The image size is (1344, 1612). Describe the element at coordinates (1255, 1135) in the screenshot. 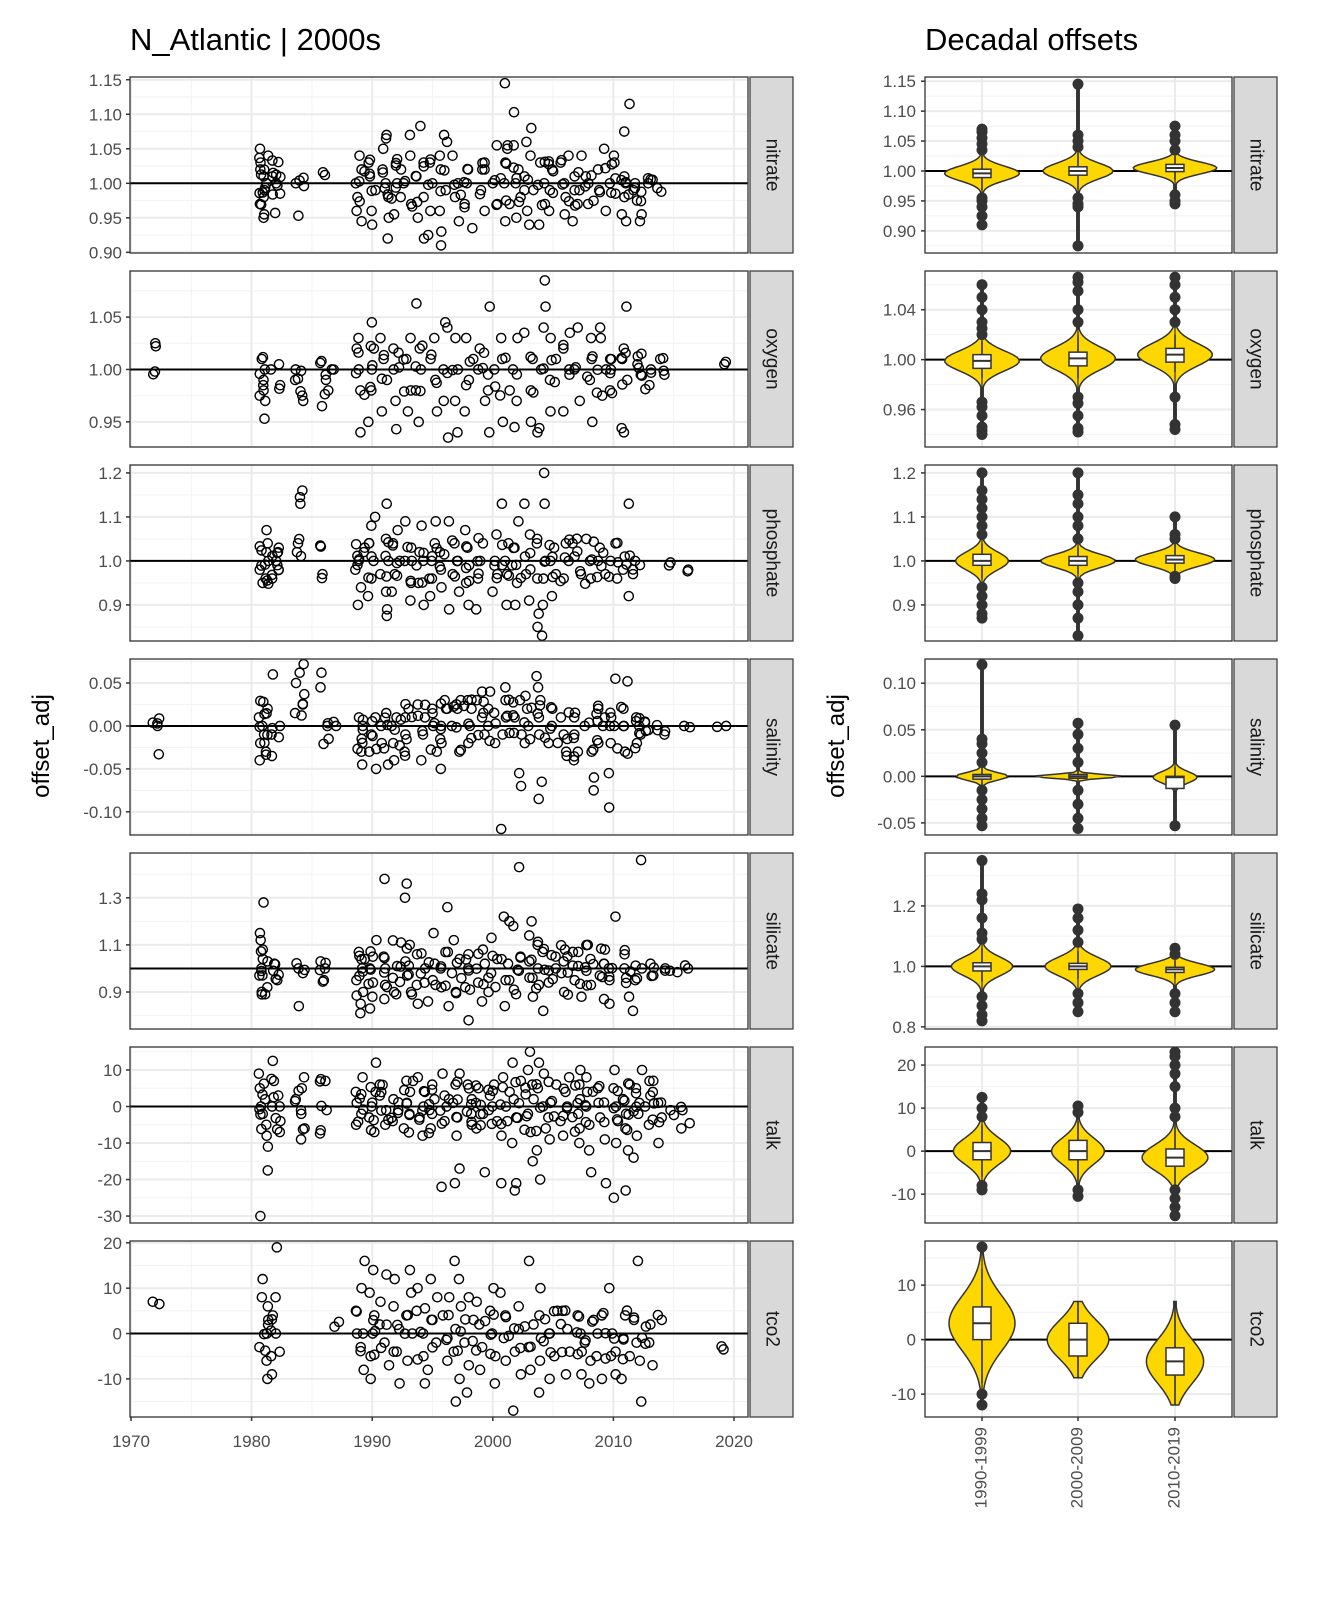

I see `facet-strip-label: talk` at that location.